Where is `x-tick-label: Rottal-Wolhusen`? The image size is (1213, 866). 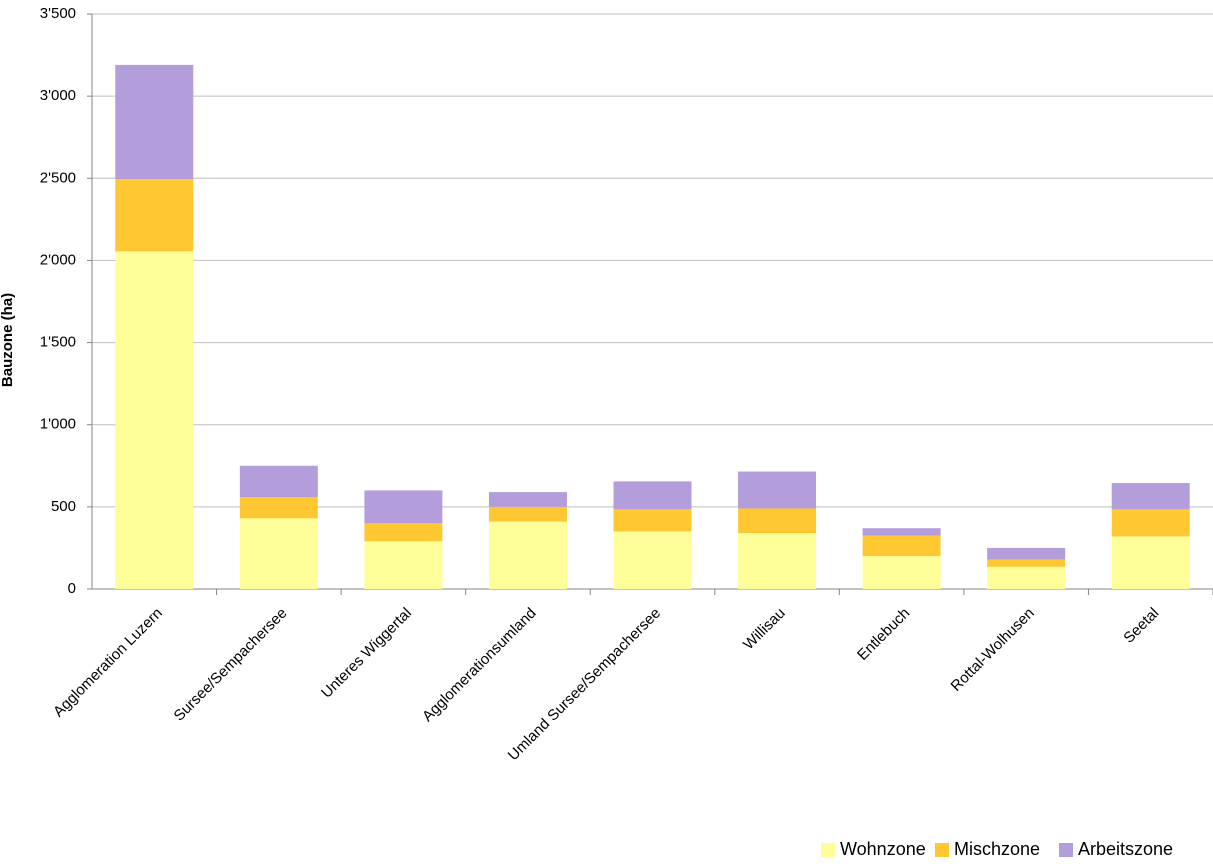
x-tick-label: Rottal-Wolhusen is located at coordinates (993, 650).